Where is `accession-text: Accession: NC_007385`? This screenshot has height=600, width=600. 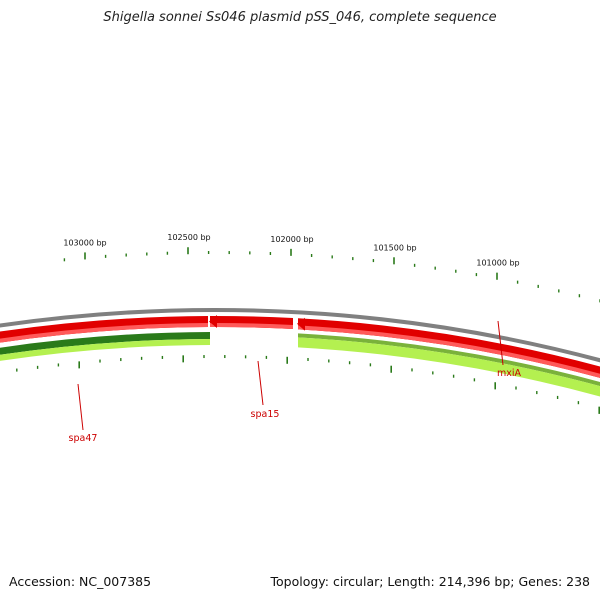 accession-text: Accession: NC_007385 is located at coordinates (80, 581).